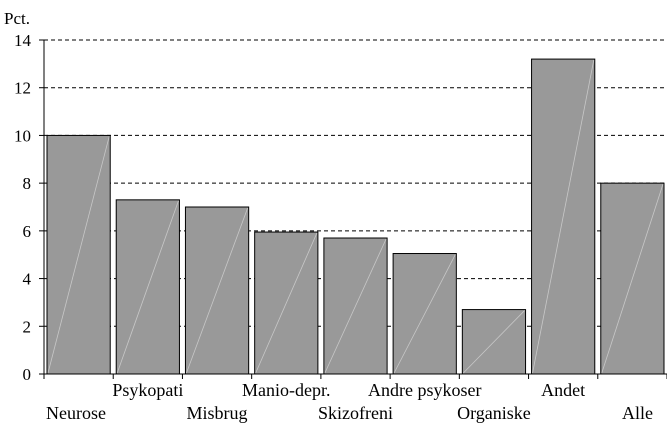 This screenshot has width=667, height=425. Describe the element at coordinates (286, 390) in the screenshot. I see `category-label: Manio-depr.` at that location.